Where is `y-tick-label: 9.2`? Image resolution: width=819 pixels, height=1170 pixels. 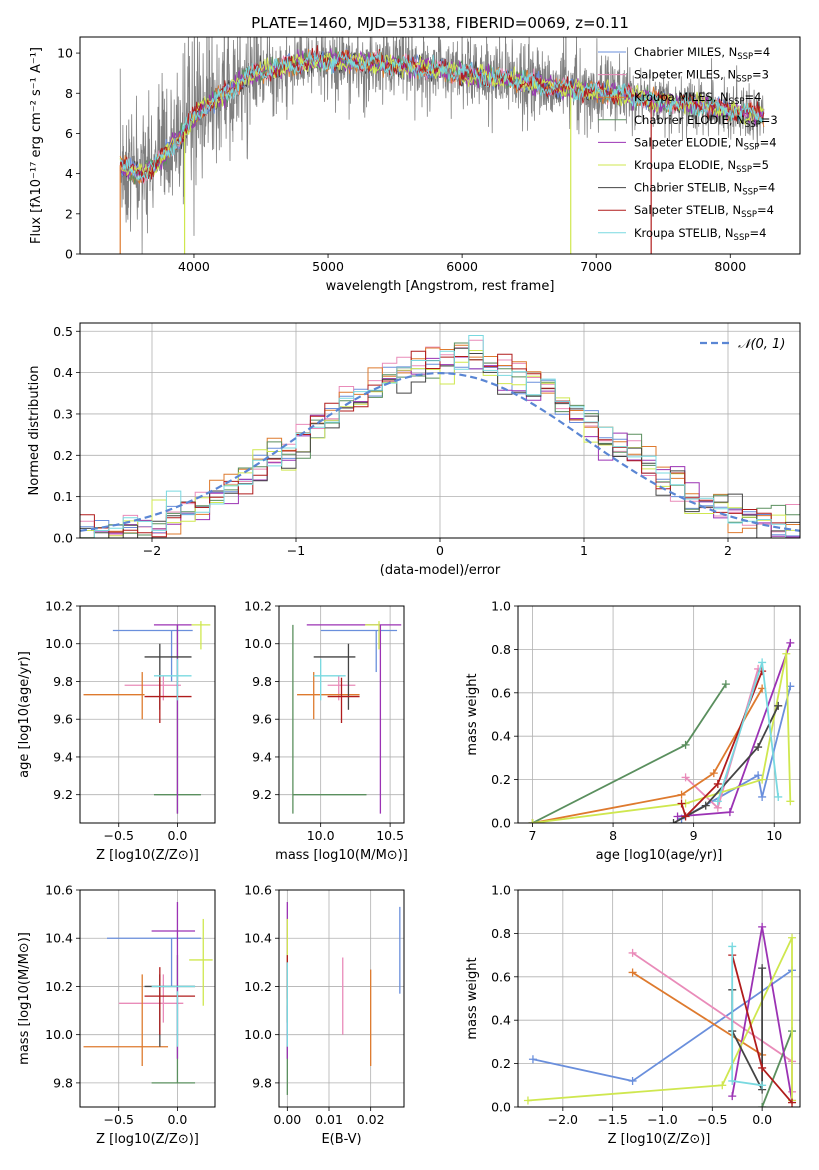
y-tick-label: 9.2 is located at coordinates (262, 794).